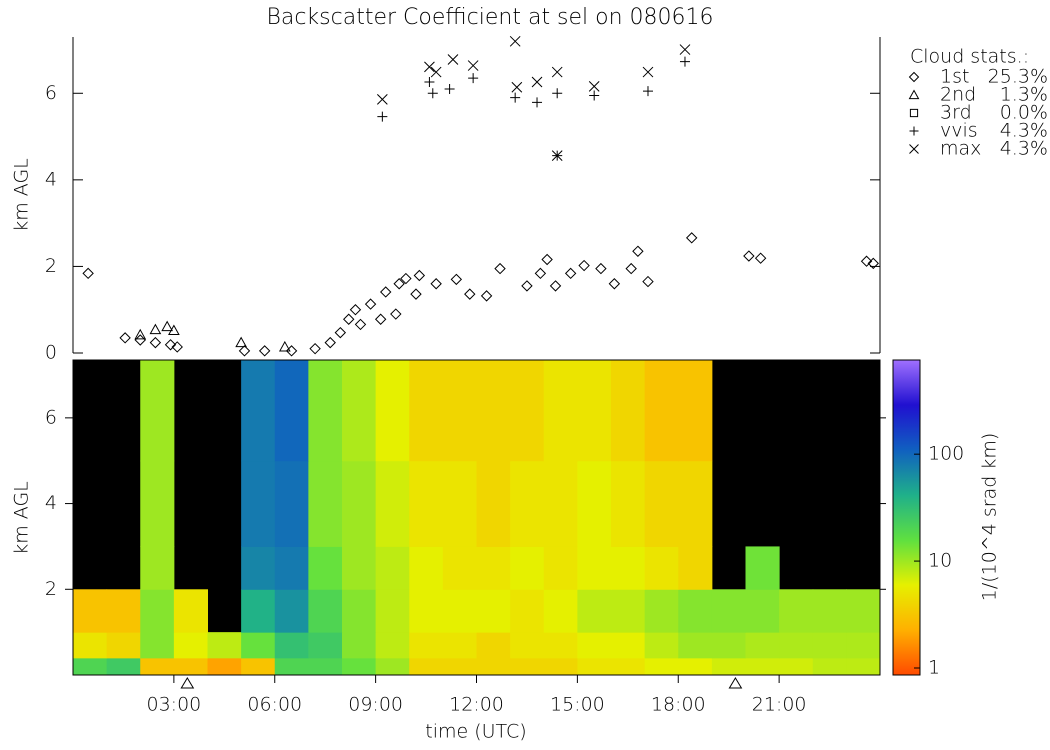 This screenshot has height=750, width=1050. I want to click on x-tick-label: 21:00, so click(779, 705).